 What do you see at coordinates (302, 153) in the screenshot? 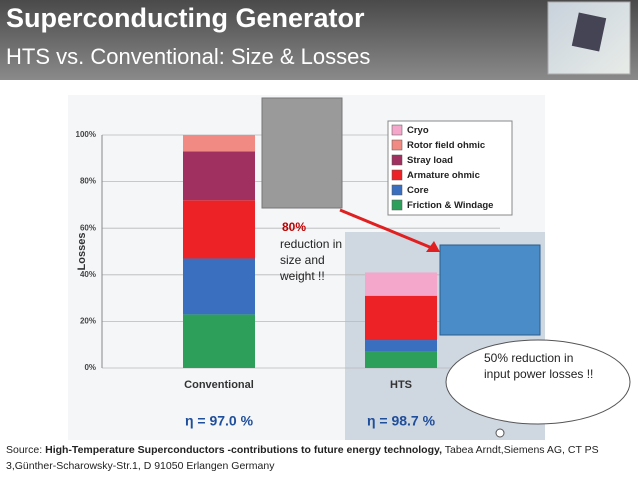
I see `conventional-generator-image` at bounding box center [302, 153].